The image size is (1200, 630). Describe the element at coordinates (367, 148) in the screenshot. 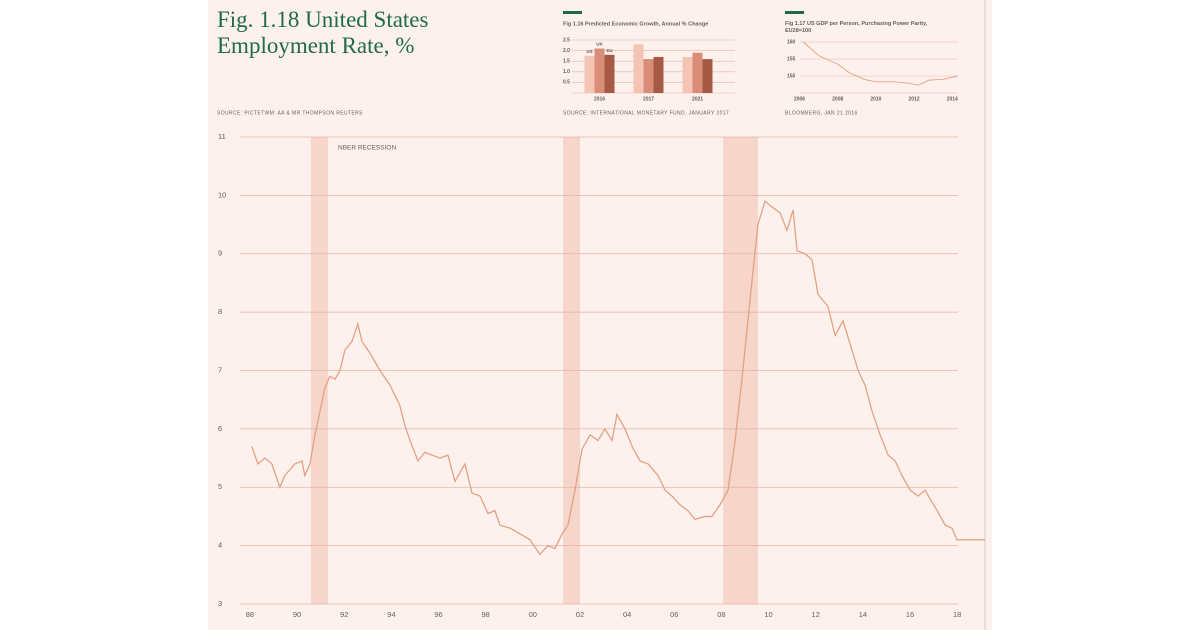

I see `annotation: NBER RECESSION` at that location.